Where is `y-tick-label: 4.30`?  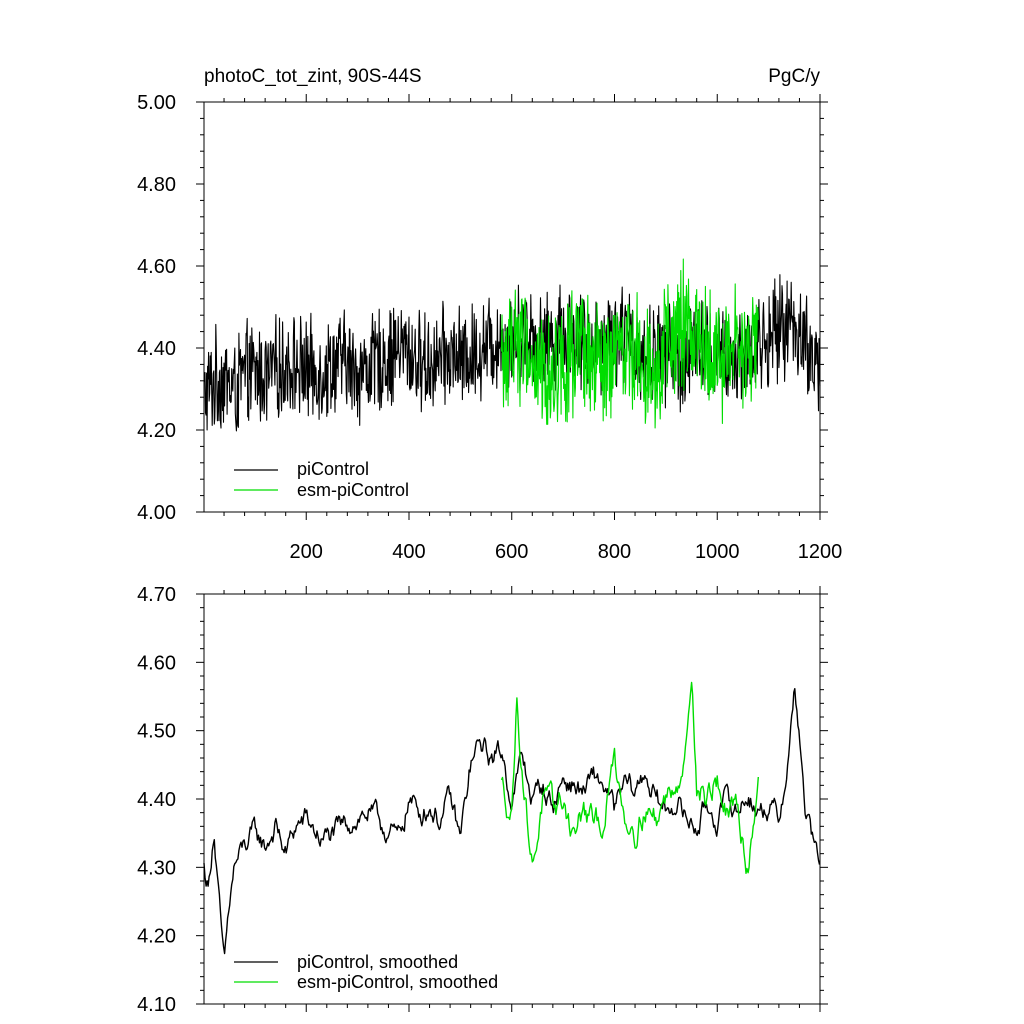 y-tick-label: 4.30 is located at coordinates (156, 868).